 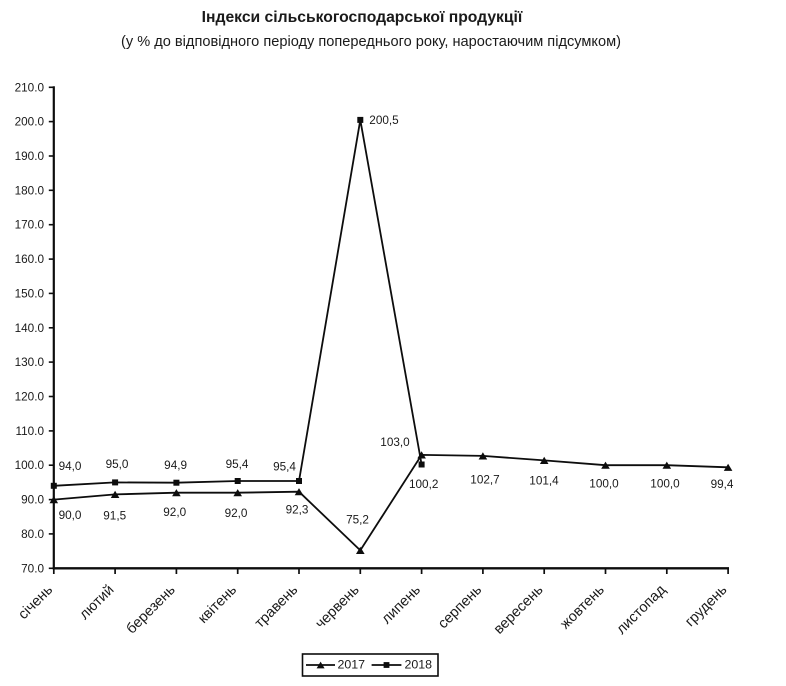 What do you see at coordinates (401, 604) in the screenshot?
I see `svg-text: липень` at bounding box center [401, 604].